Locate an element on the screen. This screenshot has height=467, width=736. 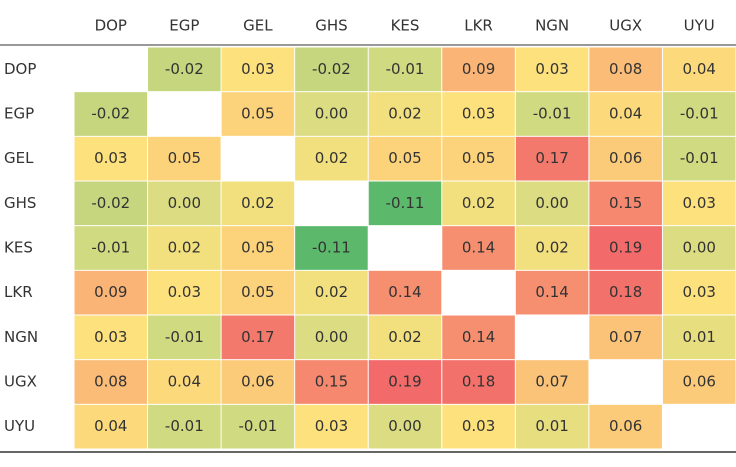
cell-value-label: 0.17 is located at coordinates (257, 337).